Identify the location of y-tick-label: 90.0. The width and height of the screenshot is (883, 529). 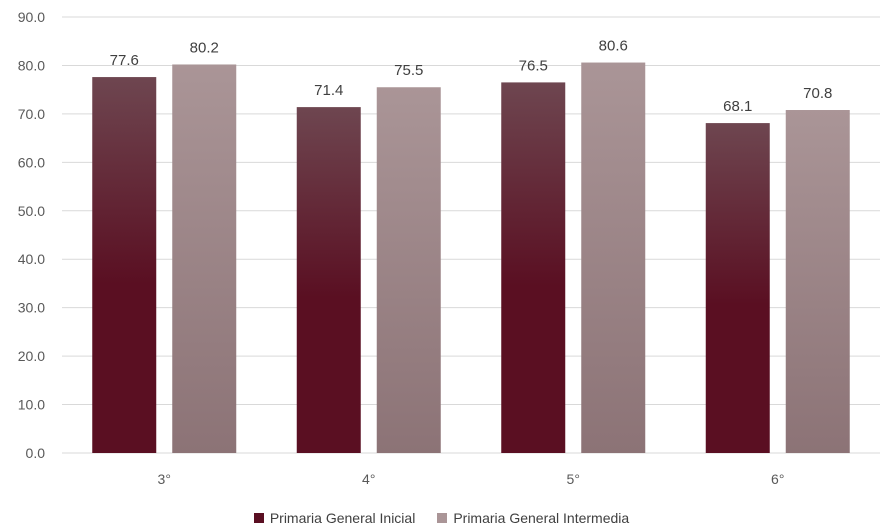
(31, 17).